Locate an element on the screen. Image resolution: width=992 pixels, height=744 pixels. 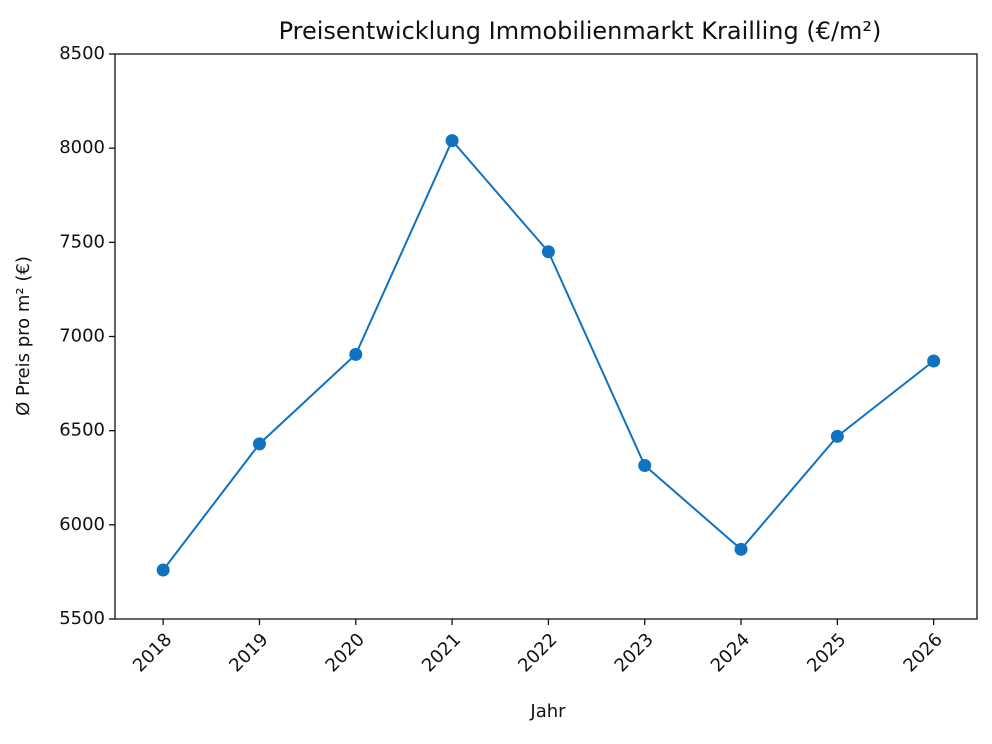
x-tick-label: 2024 is located at coordinates (730, 652).